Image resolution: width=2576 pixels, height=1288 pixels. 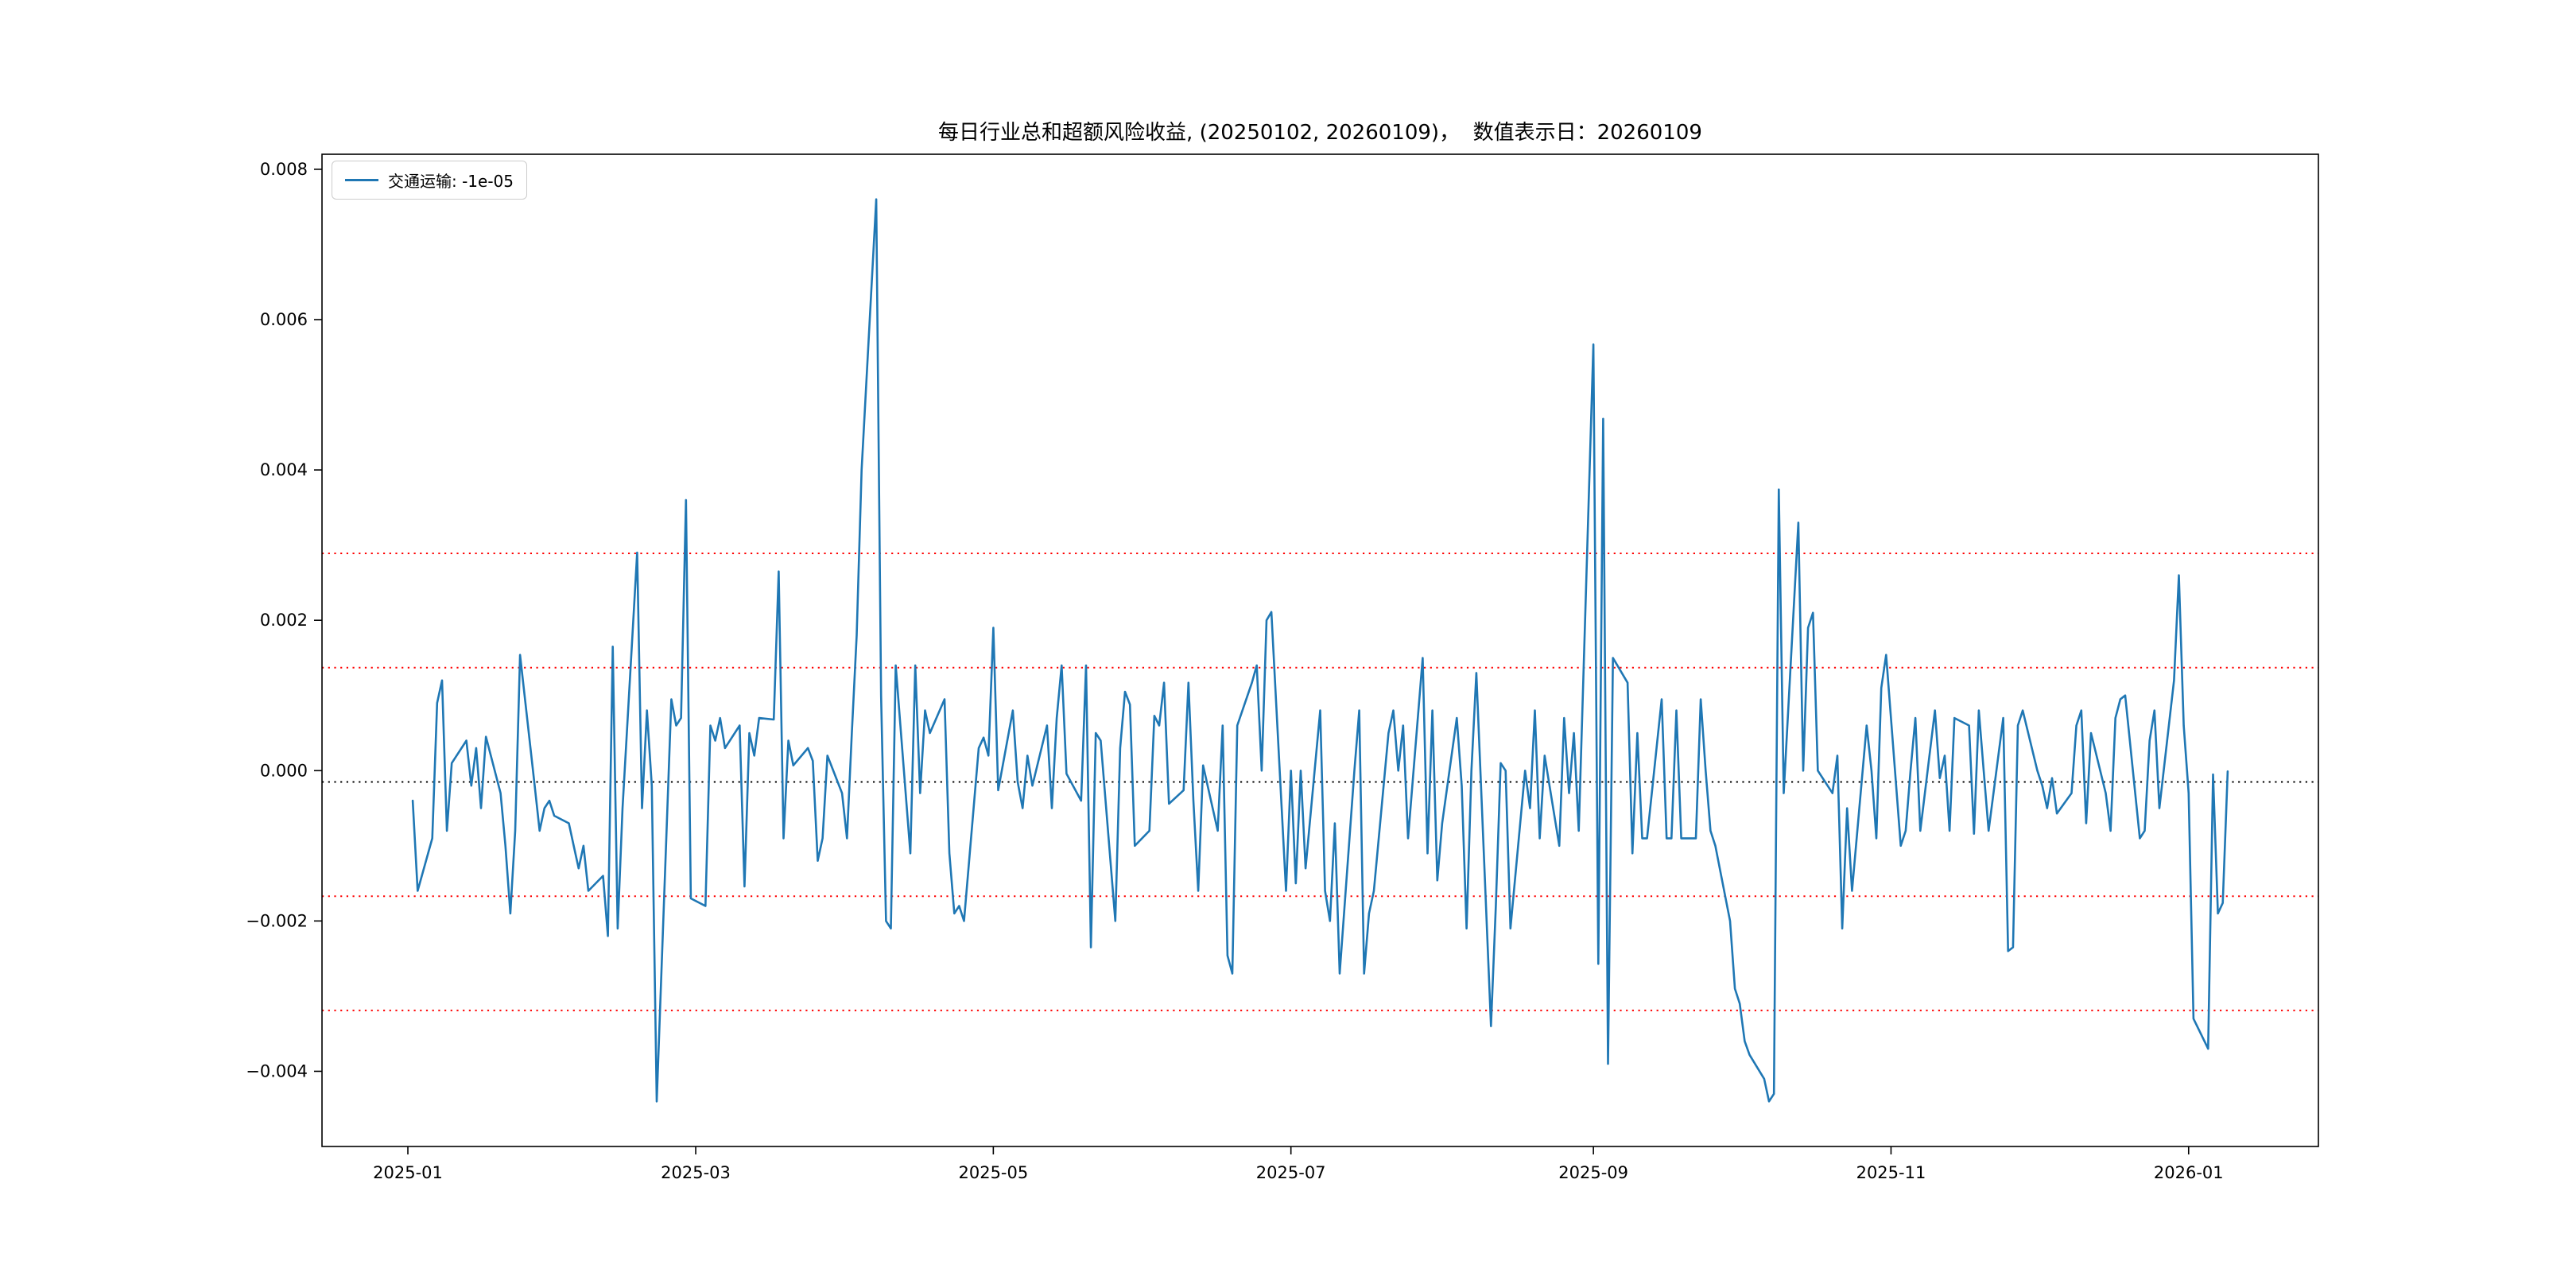 What do you see at coordinates (277, 921) in the screenshot?
I see `y-tick-label: −0.002` at bounding box center [277, 921].